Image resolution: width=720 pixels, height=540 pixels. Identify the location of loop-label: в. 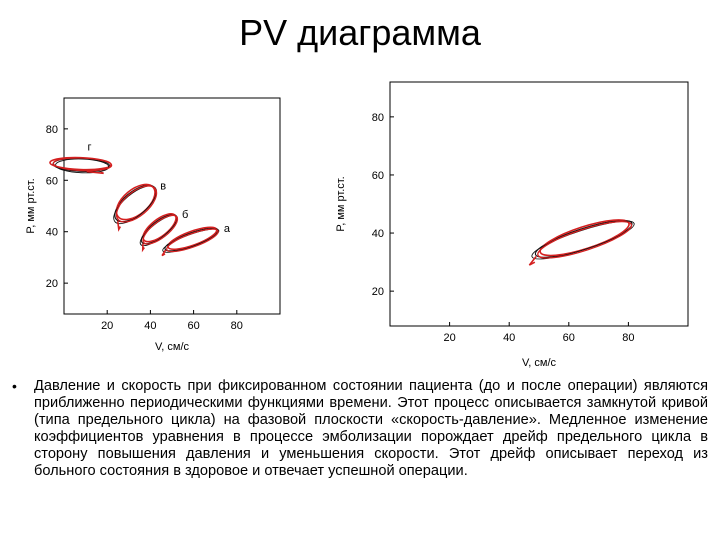
(163, 186).